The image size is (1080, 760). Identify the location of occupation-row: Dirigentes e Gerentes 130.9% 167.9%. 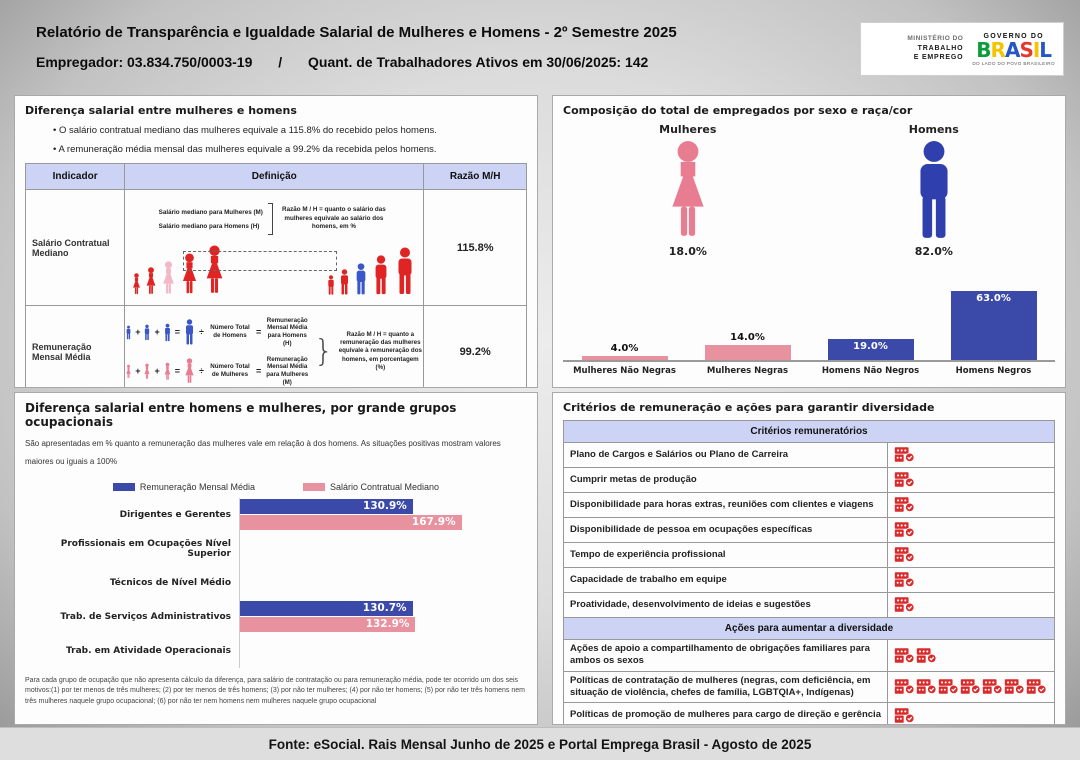
(276, 514).